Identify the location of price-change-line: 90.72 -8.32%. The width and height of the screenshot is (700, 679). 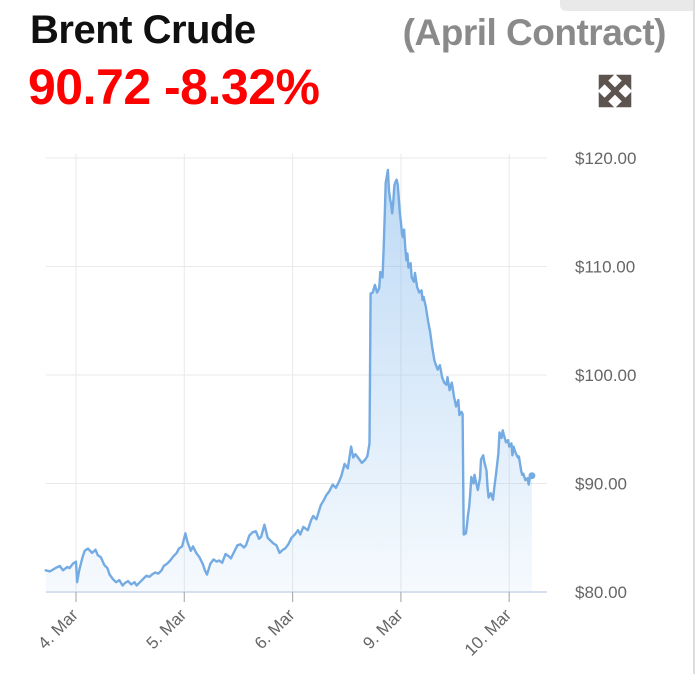
(174, 87).